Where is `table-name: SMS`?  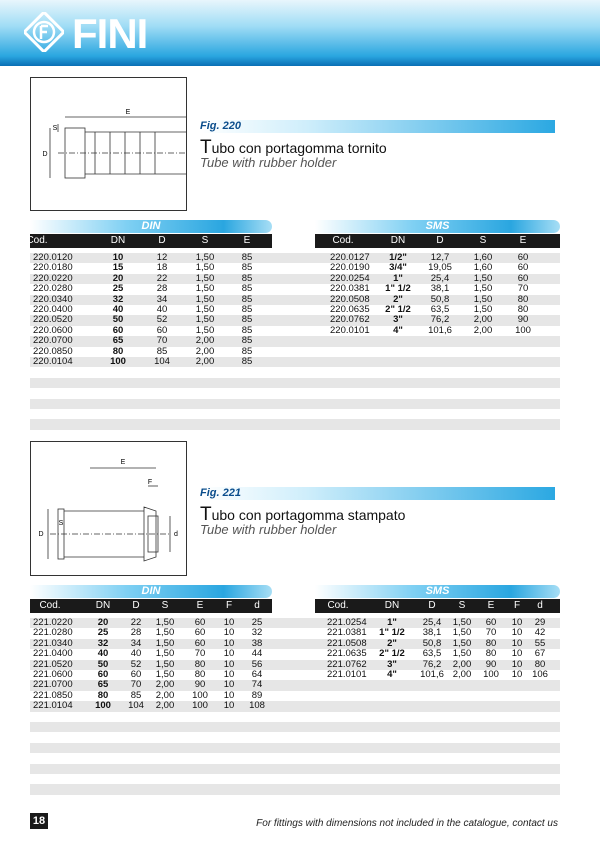 table-name: SMS is located at coordinates (437, 226).